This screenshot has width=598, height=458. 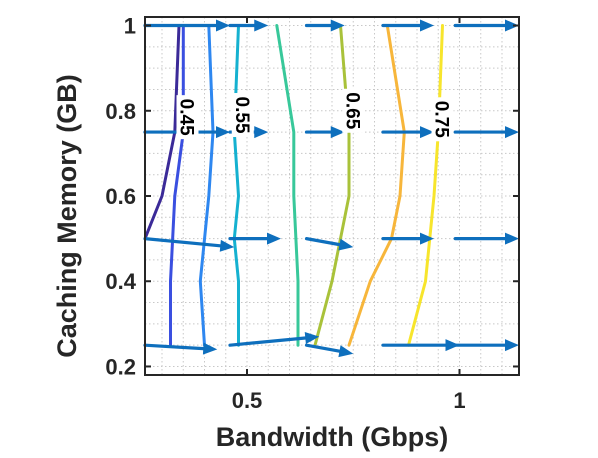 I want to click on y-axis-title: Caching Memory (GB), so click(x=67, y=216).